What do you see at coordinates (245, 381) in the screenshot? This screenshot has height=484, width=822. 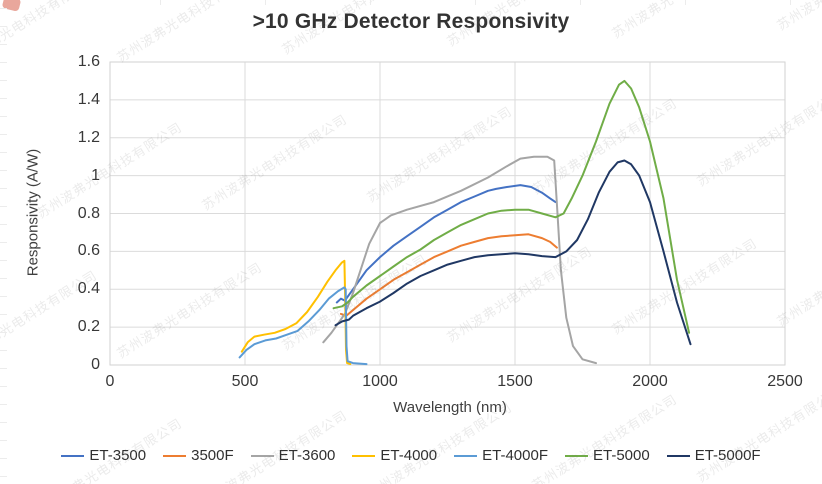 I see `x-tick-label: 500` at bounding box center [245, 381].